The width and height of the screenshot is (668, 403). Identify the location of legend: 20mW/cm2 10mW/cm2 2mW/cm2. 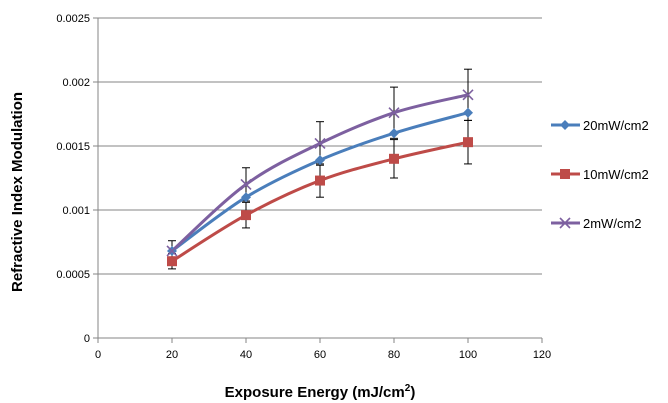
(600, 174).